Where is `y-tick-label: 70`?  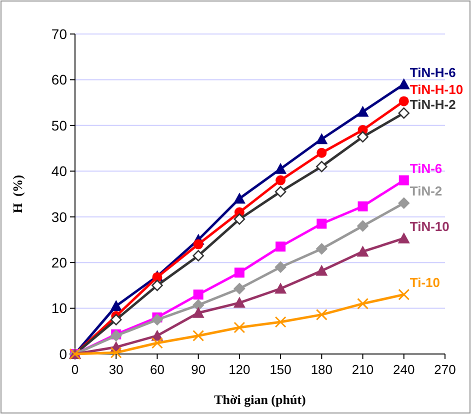
y-tick-label: 70 is located at coordinates (59, 34).